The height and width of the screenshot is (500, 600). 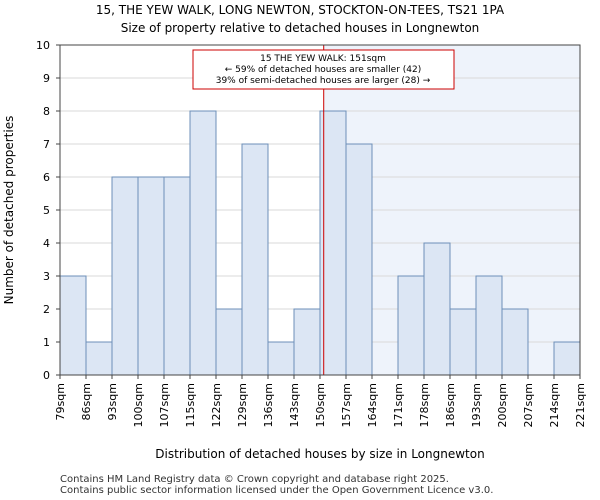 What do you see at coordinates (359, 259) in the screenshot?
I see `bar-157sqm` at bounding box center [359, 259].